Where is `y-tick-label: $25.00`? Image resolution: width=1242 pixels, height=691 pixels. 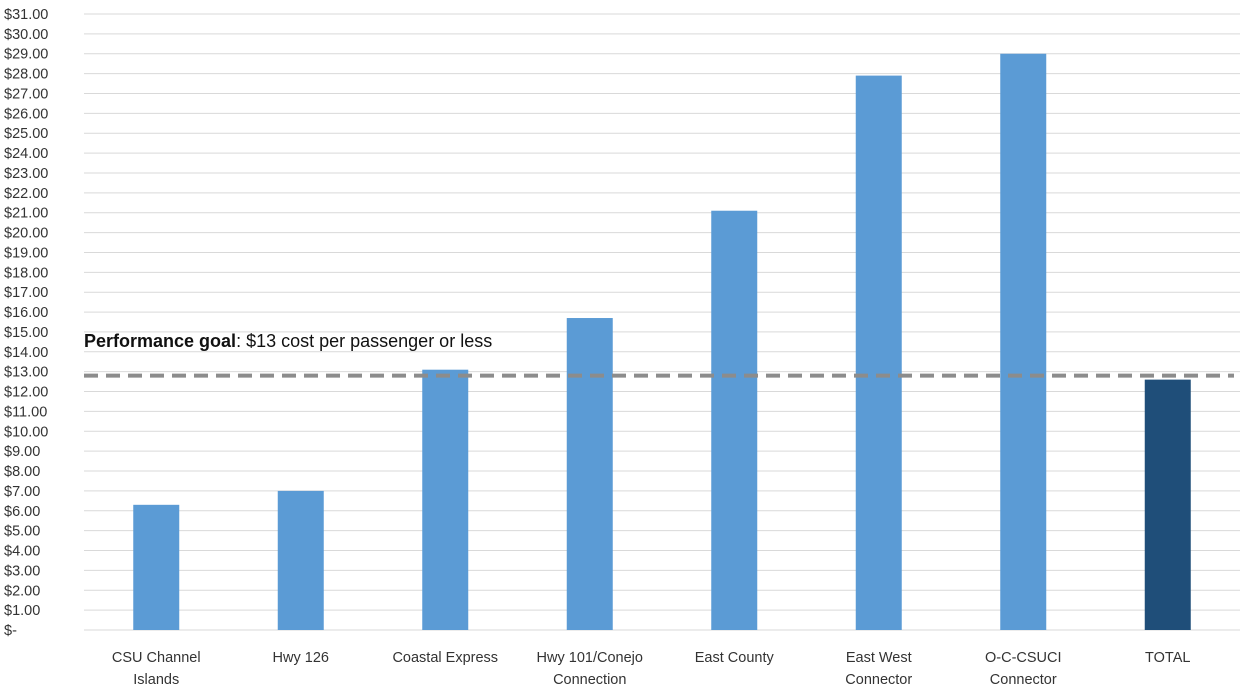 y-tick-label: $25.00 is located at coordinates (26, 134).